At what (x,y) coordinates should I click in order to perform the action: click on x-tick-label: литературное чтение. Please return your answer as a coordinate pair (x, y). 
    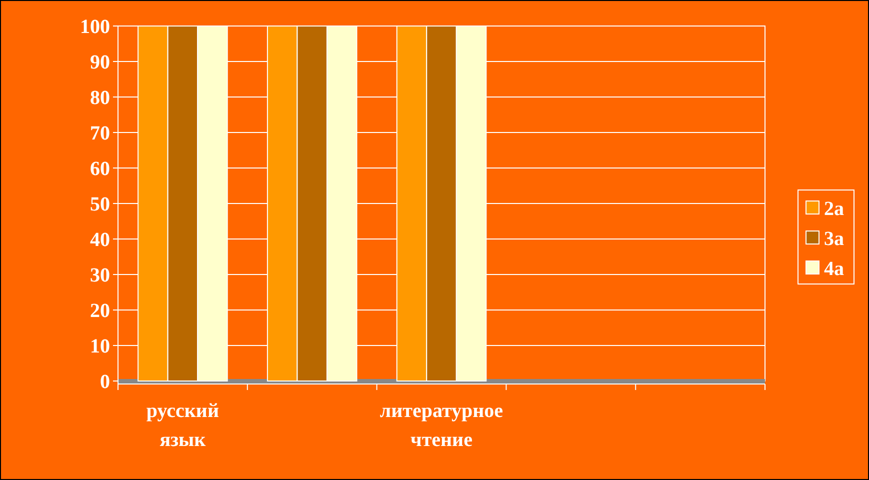
    Looking at the image, I should click on (442, 425).